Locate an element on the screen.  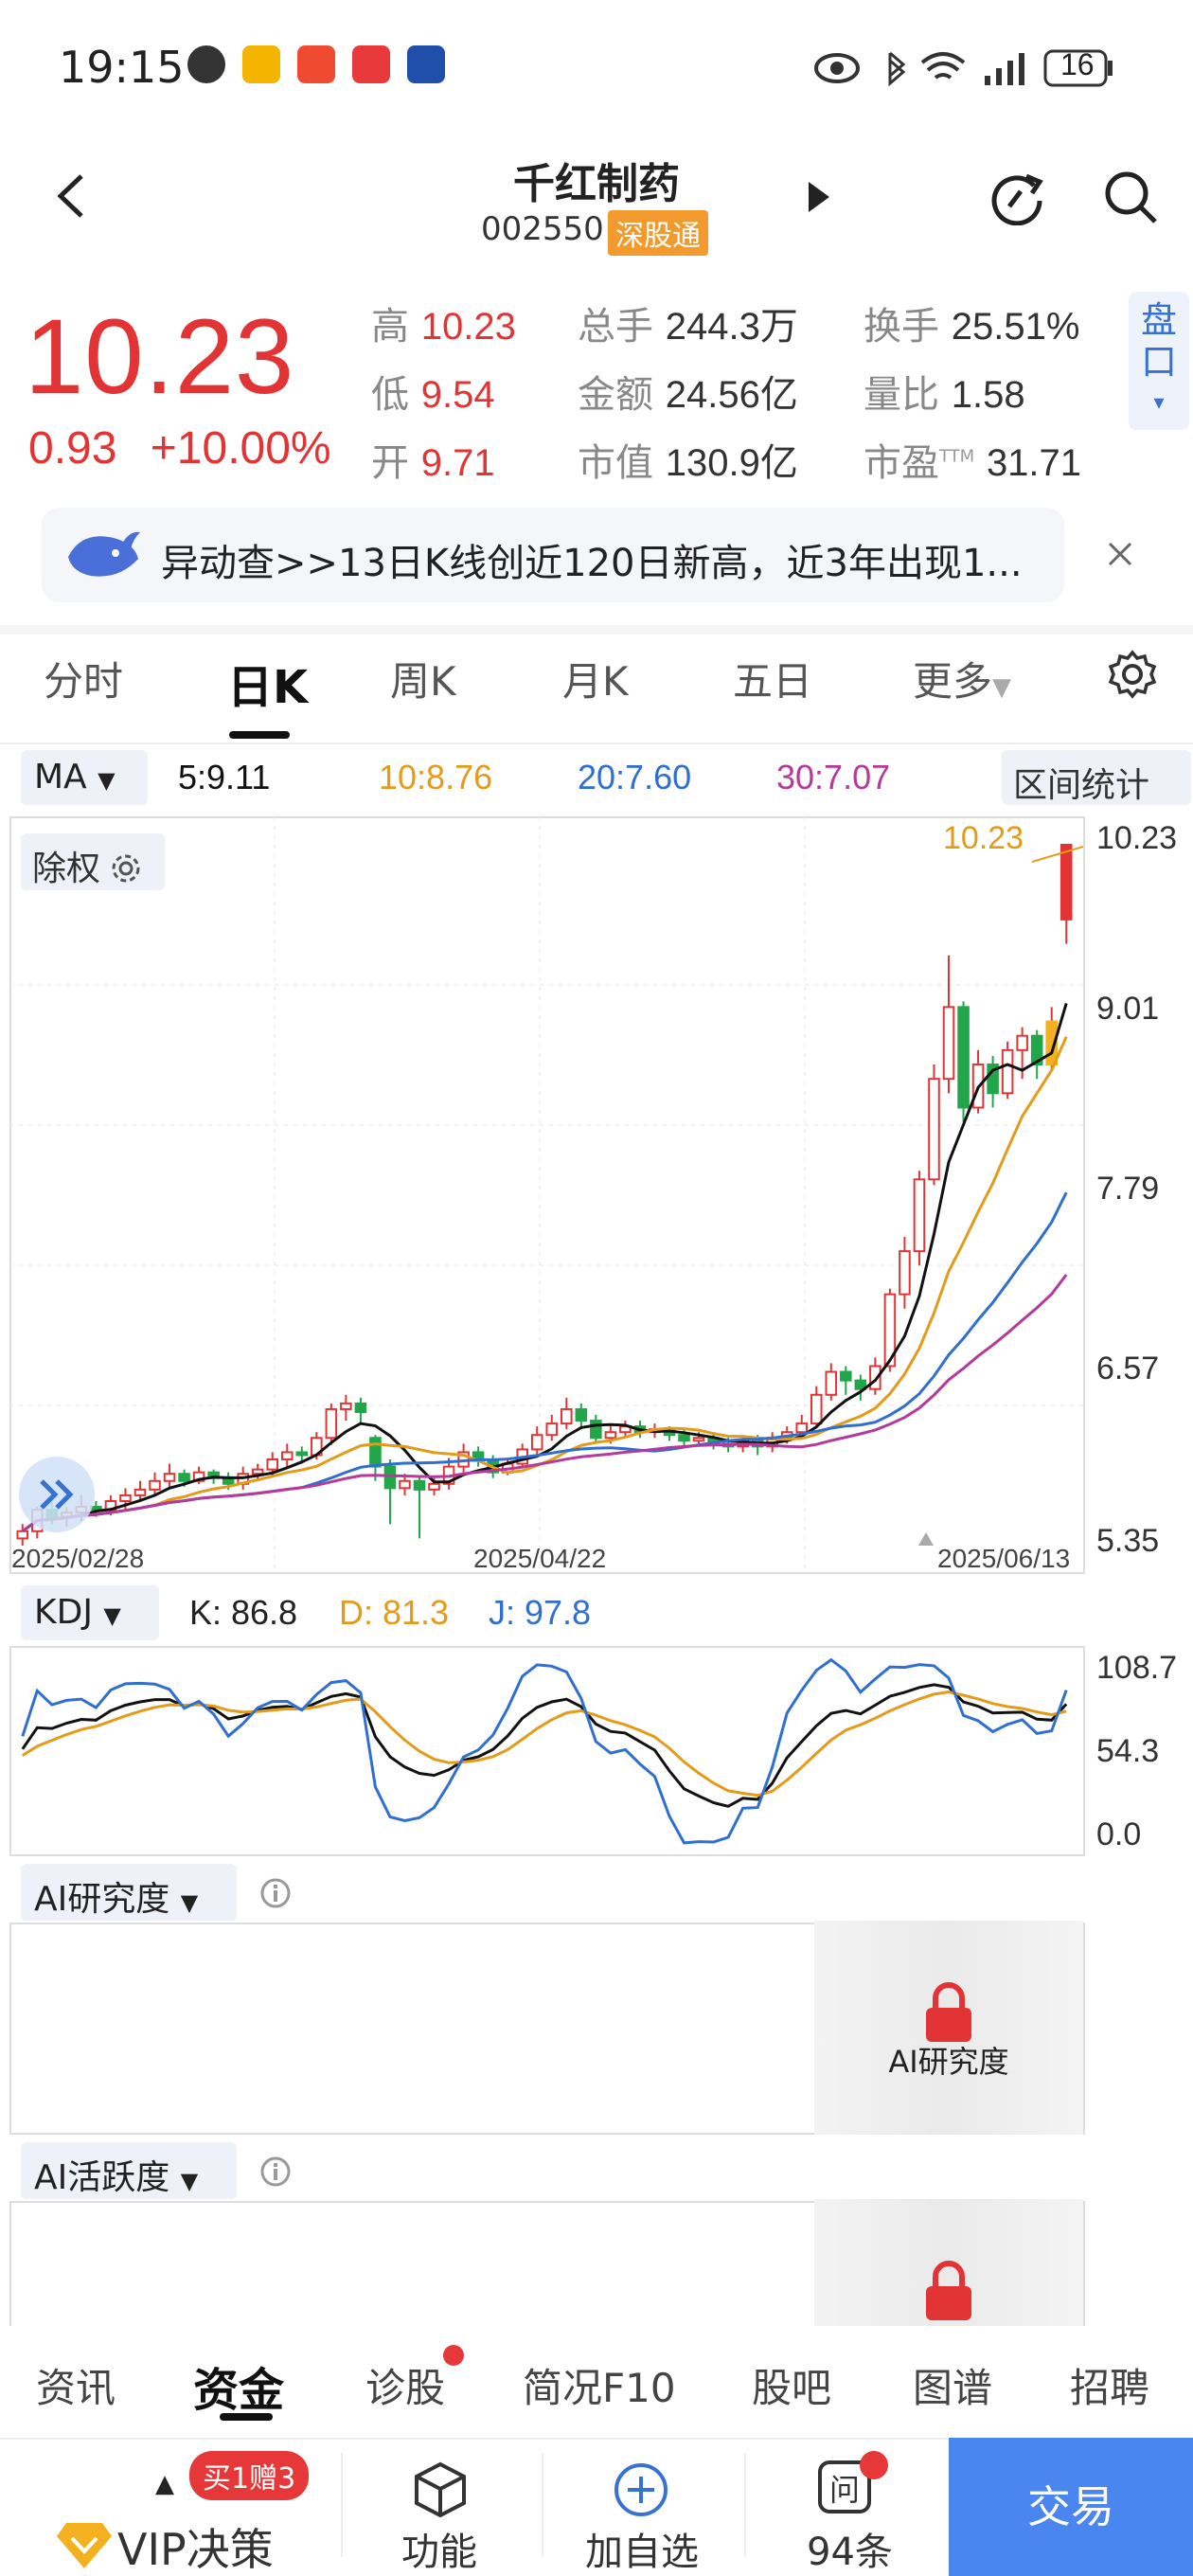
close-icon is located at coordinates (1120, 554).